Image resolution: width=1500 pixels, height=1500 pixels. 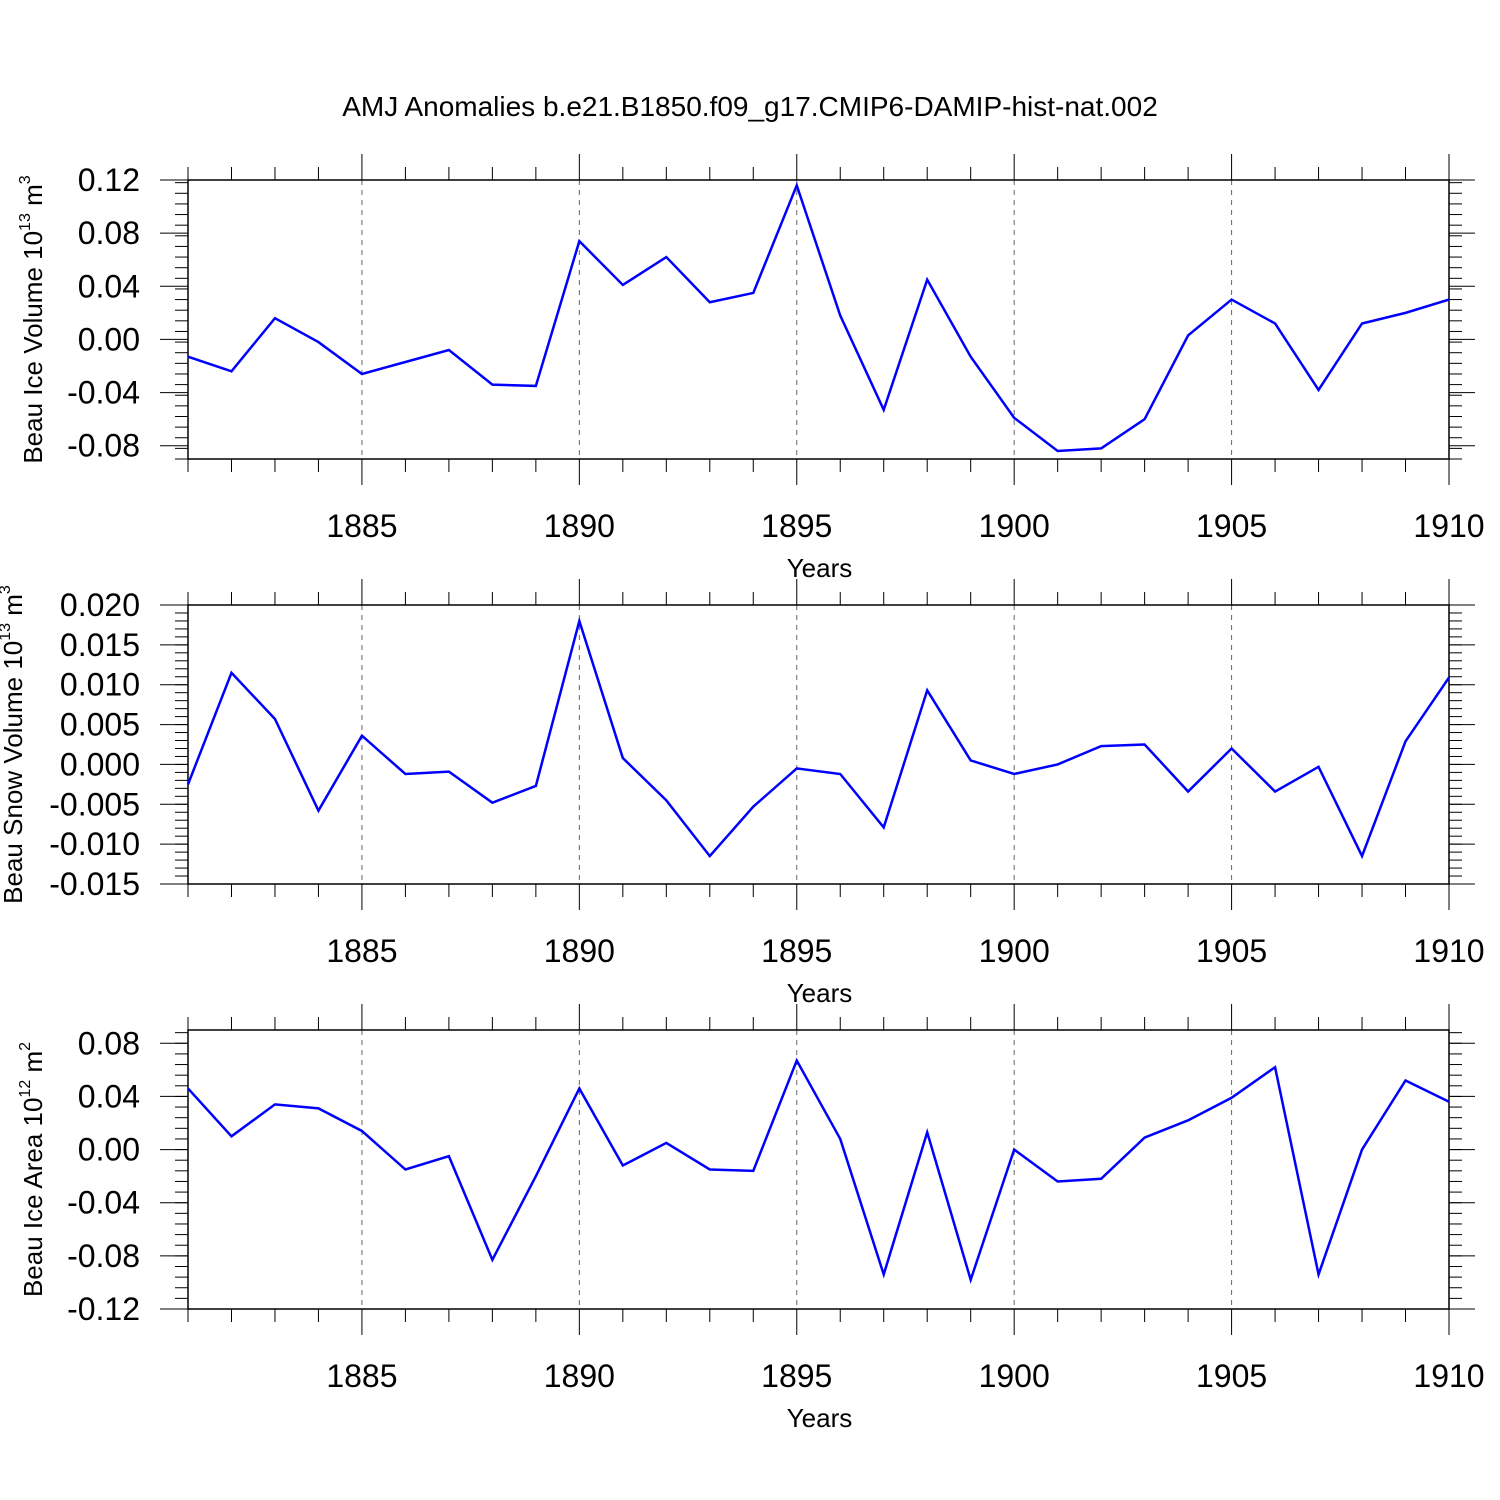 I want to click on snow-volume-y-tick-label: 0.010, so click(x=100, y=685).